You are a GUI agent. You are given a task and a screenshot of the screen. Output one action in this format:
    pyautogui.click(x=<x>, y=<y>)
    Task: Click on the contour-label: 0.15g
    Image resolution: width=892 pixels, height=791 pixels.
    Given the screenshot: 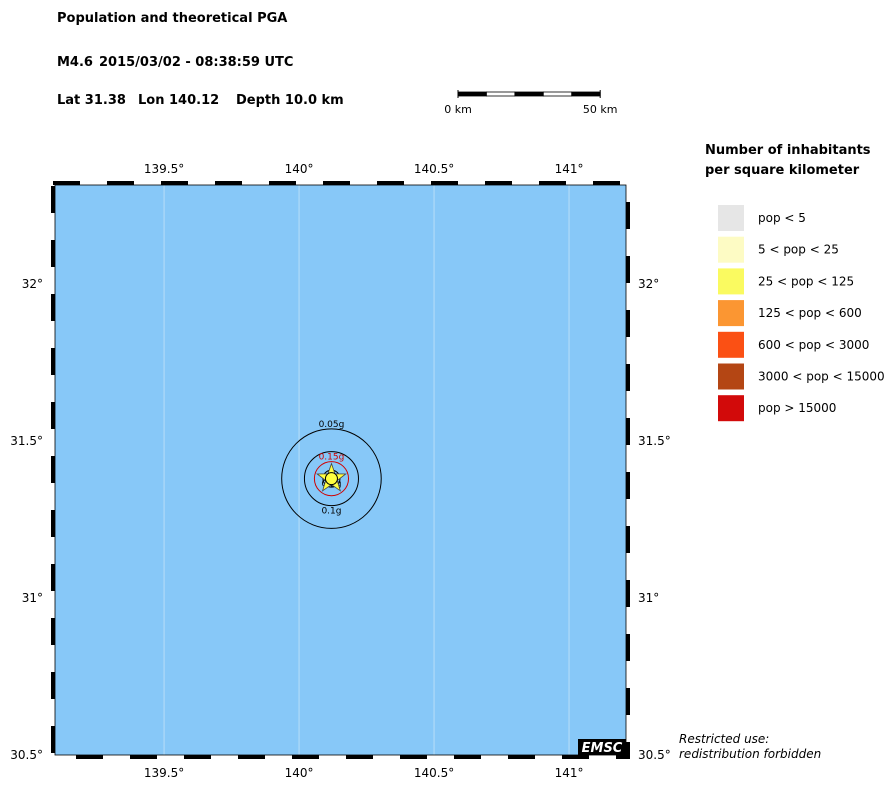 What is the action you would take?
    pyautogui.click(x=332, y=458)
    